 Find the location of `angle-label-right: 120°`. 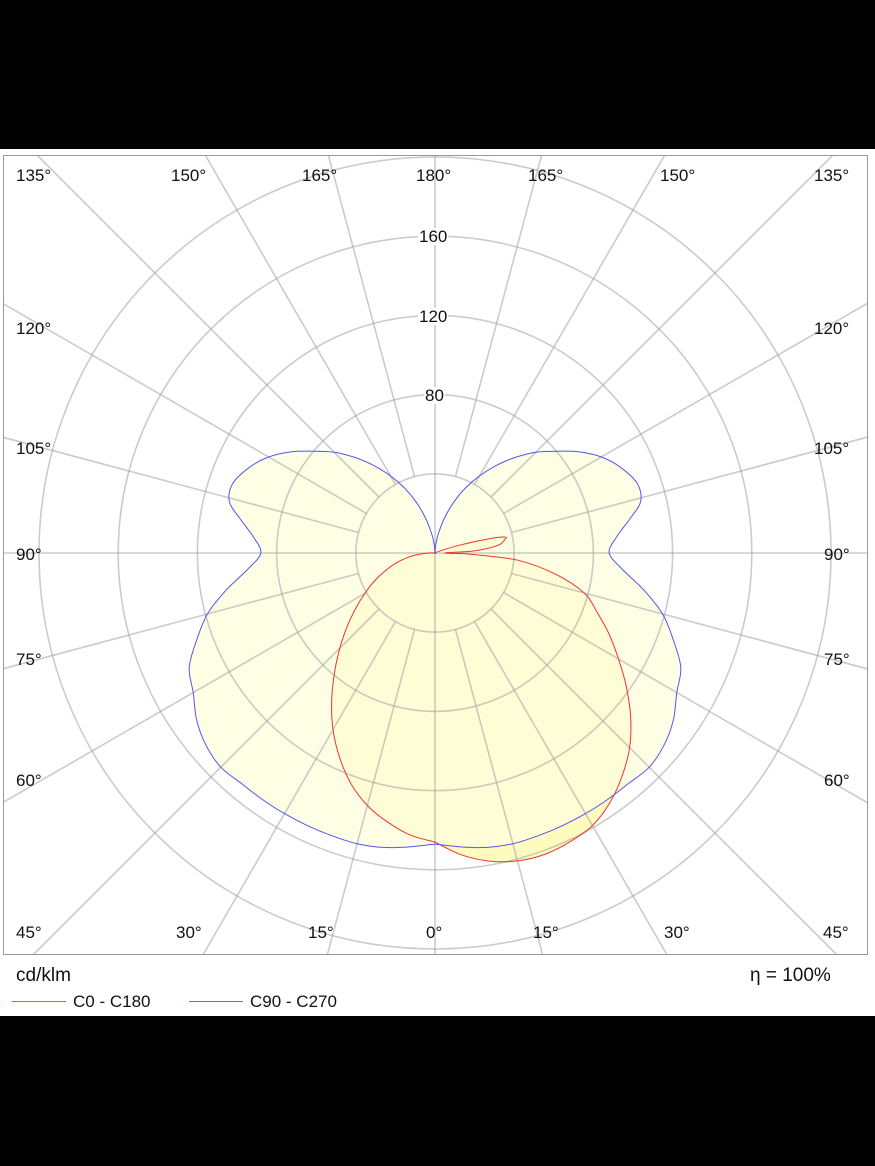

angle-label-right: 120° is located at coordinates (832, 328).